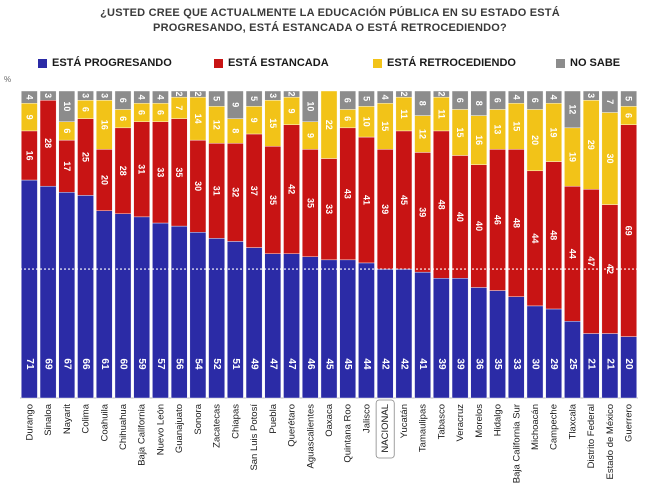 This screenshot has height=500, width=648. Describe the element at coordinates (629, 231) in the screenshot. I see `data-label: 69` at that location.